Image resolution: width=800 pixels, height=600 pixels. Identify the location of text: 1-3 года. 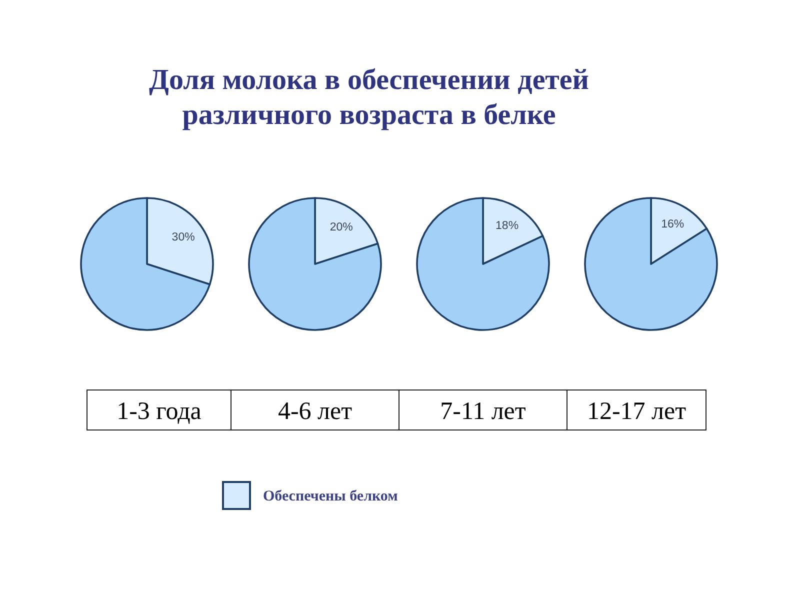
(159, 411).